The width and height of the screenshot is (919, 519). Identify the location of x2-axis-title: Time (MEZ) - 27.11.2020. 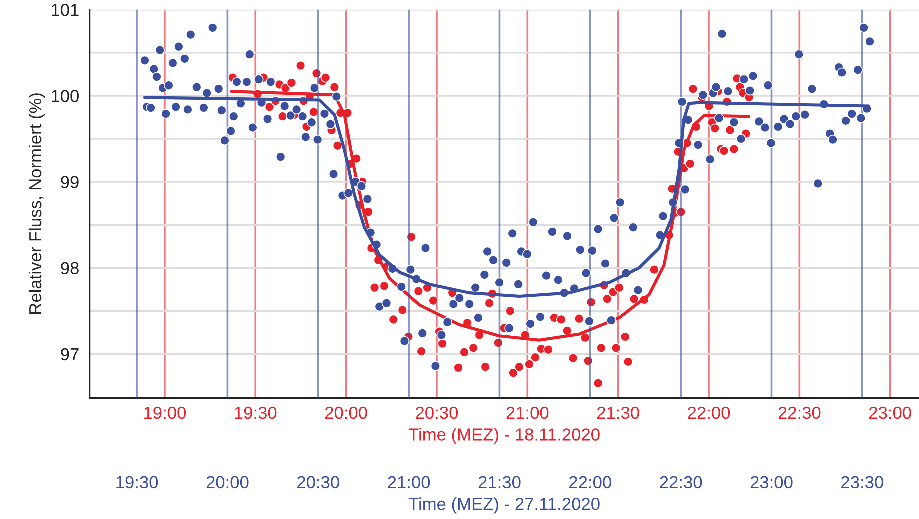
(504, 506).